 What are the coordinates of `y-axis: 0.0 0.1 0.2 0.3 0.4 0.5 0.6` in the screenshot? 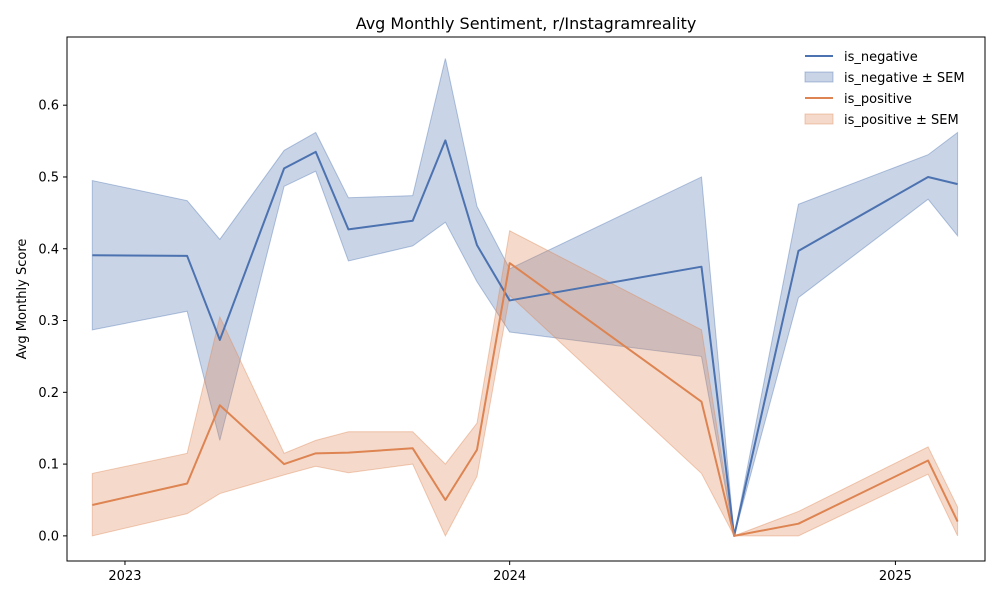 It's located at (52, 321).